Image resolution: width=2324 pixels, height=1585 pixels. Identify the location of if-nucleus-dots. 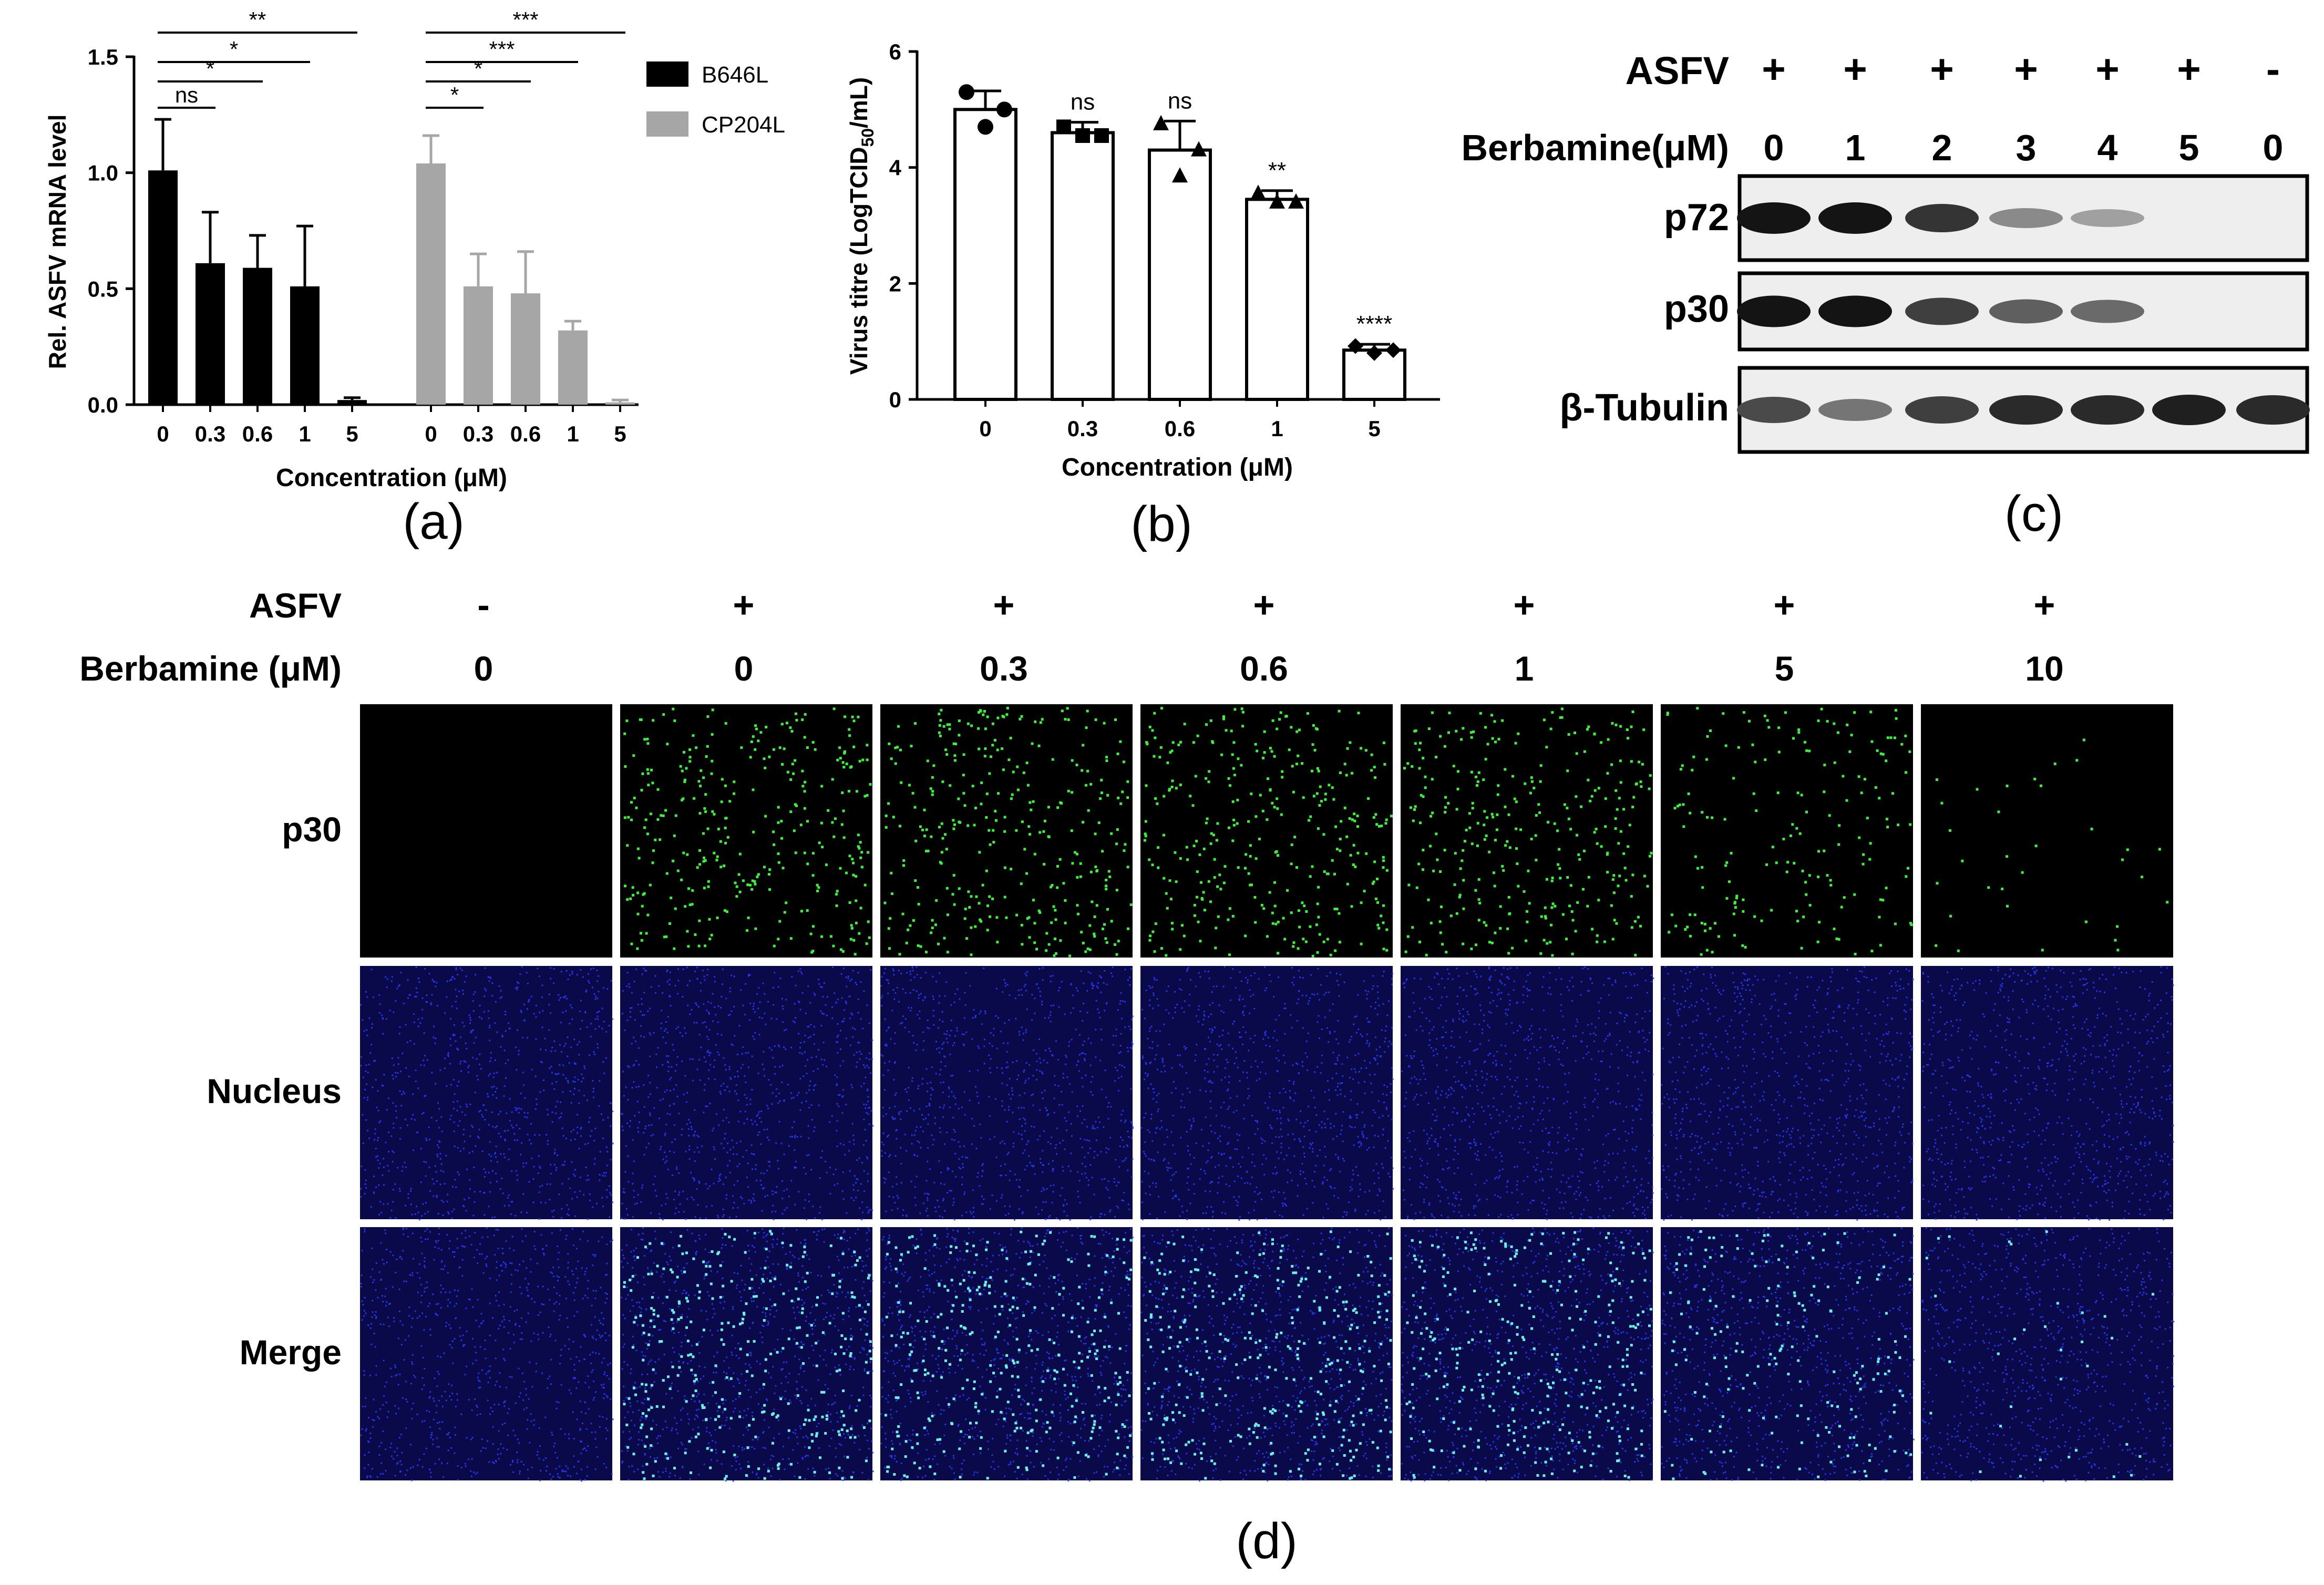
(1267, 1355).